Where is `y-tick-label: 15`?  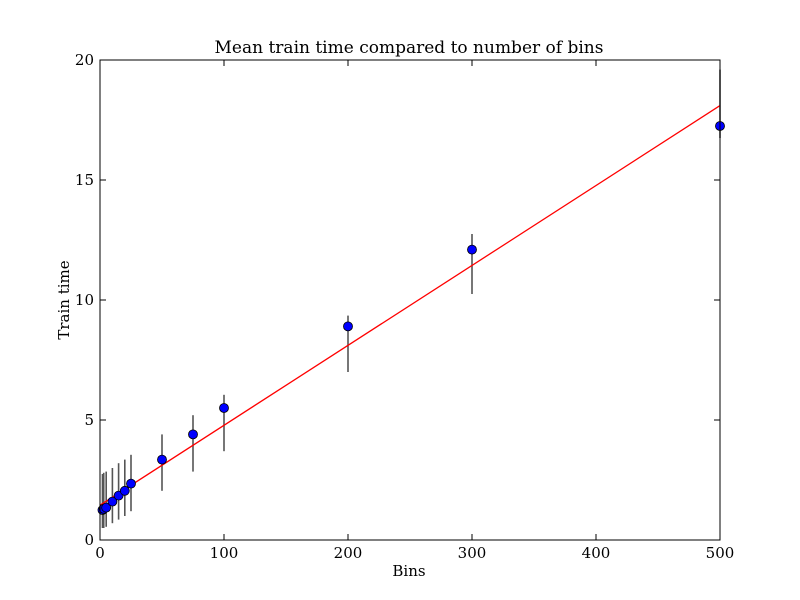 y-tick-label: 15 is located at coordinates (84, 180).